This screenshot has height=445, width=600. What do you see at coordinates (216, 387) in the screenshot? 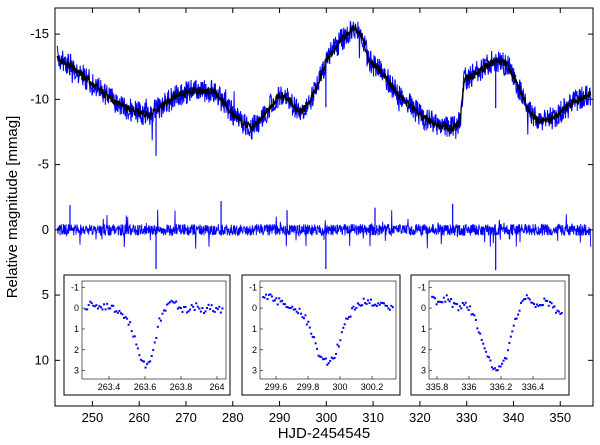
I see `inset-x-tick-label: 264` at bounding box center [216, 387].